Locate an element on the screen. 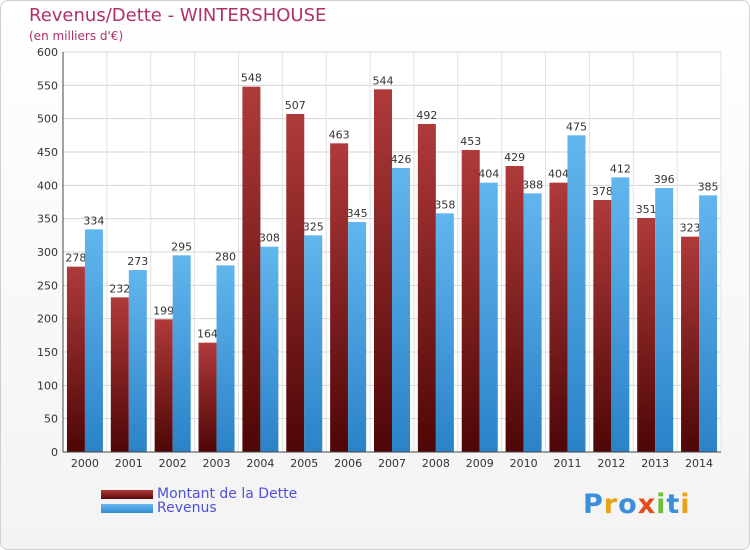 The image size is (750, 550). y-tick-label: 300 is located at coordinates (47, 252).